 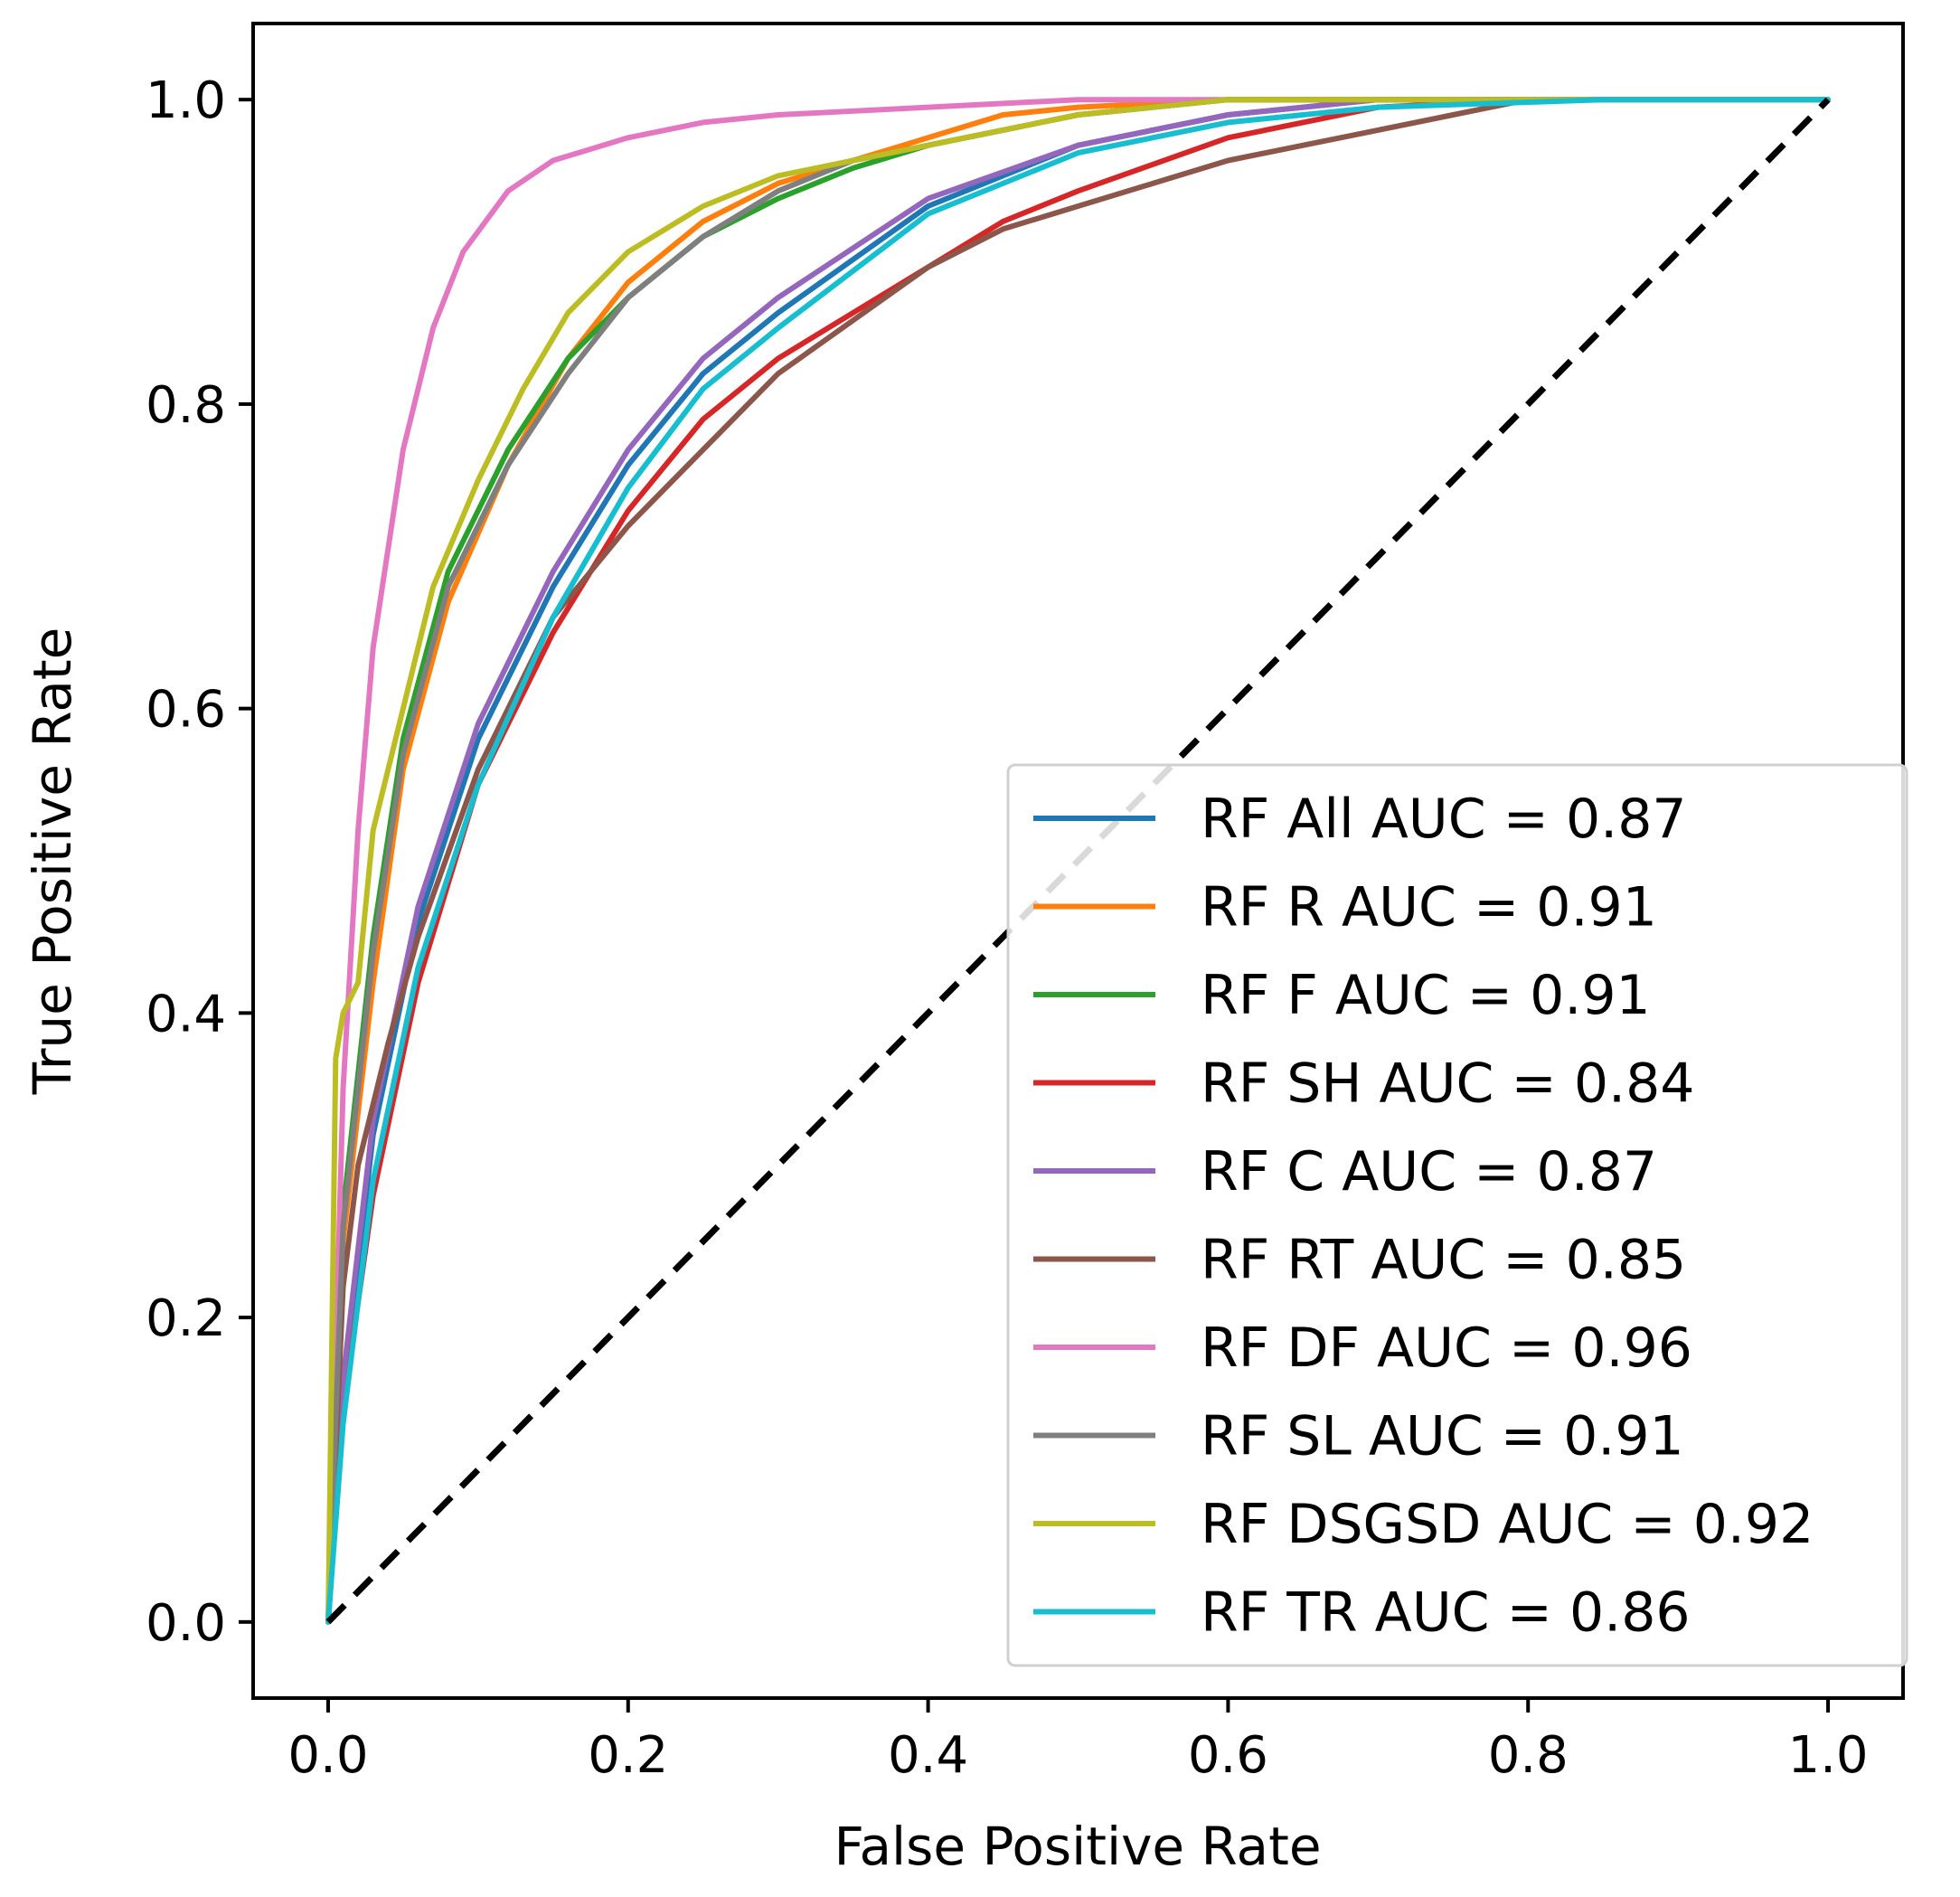 What do you see at coordinates (186, 1014) in the screenshot?
I see `y-tick-label: 0.4` at bounding box center [186, 1014].